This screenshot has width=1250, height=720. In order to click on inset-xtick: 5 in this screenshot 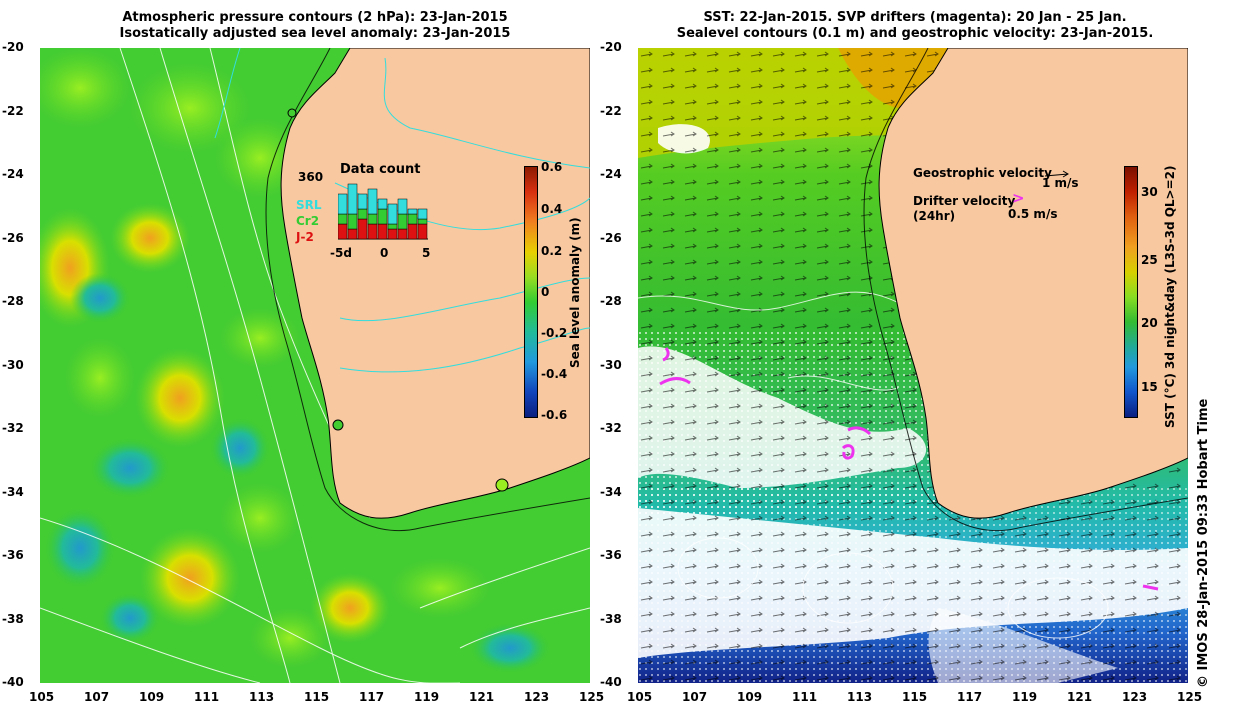, I will do `click(426, 253)`.